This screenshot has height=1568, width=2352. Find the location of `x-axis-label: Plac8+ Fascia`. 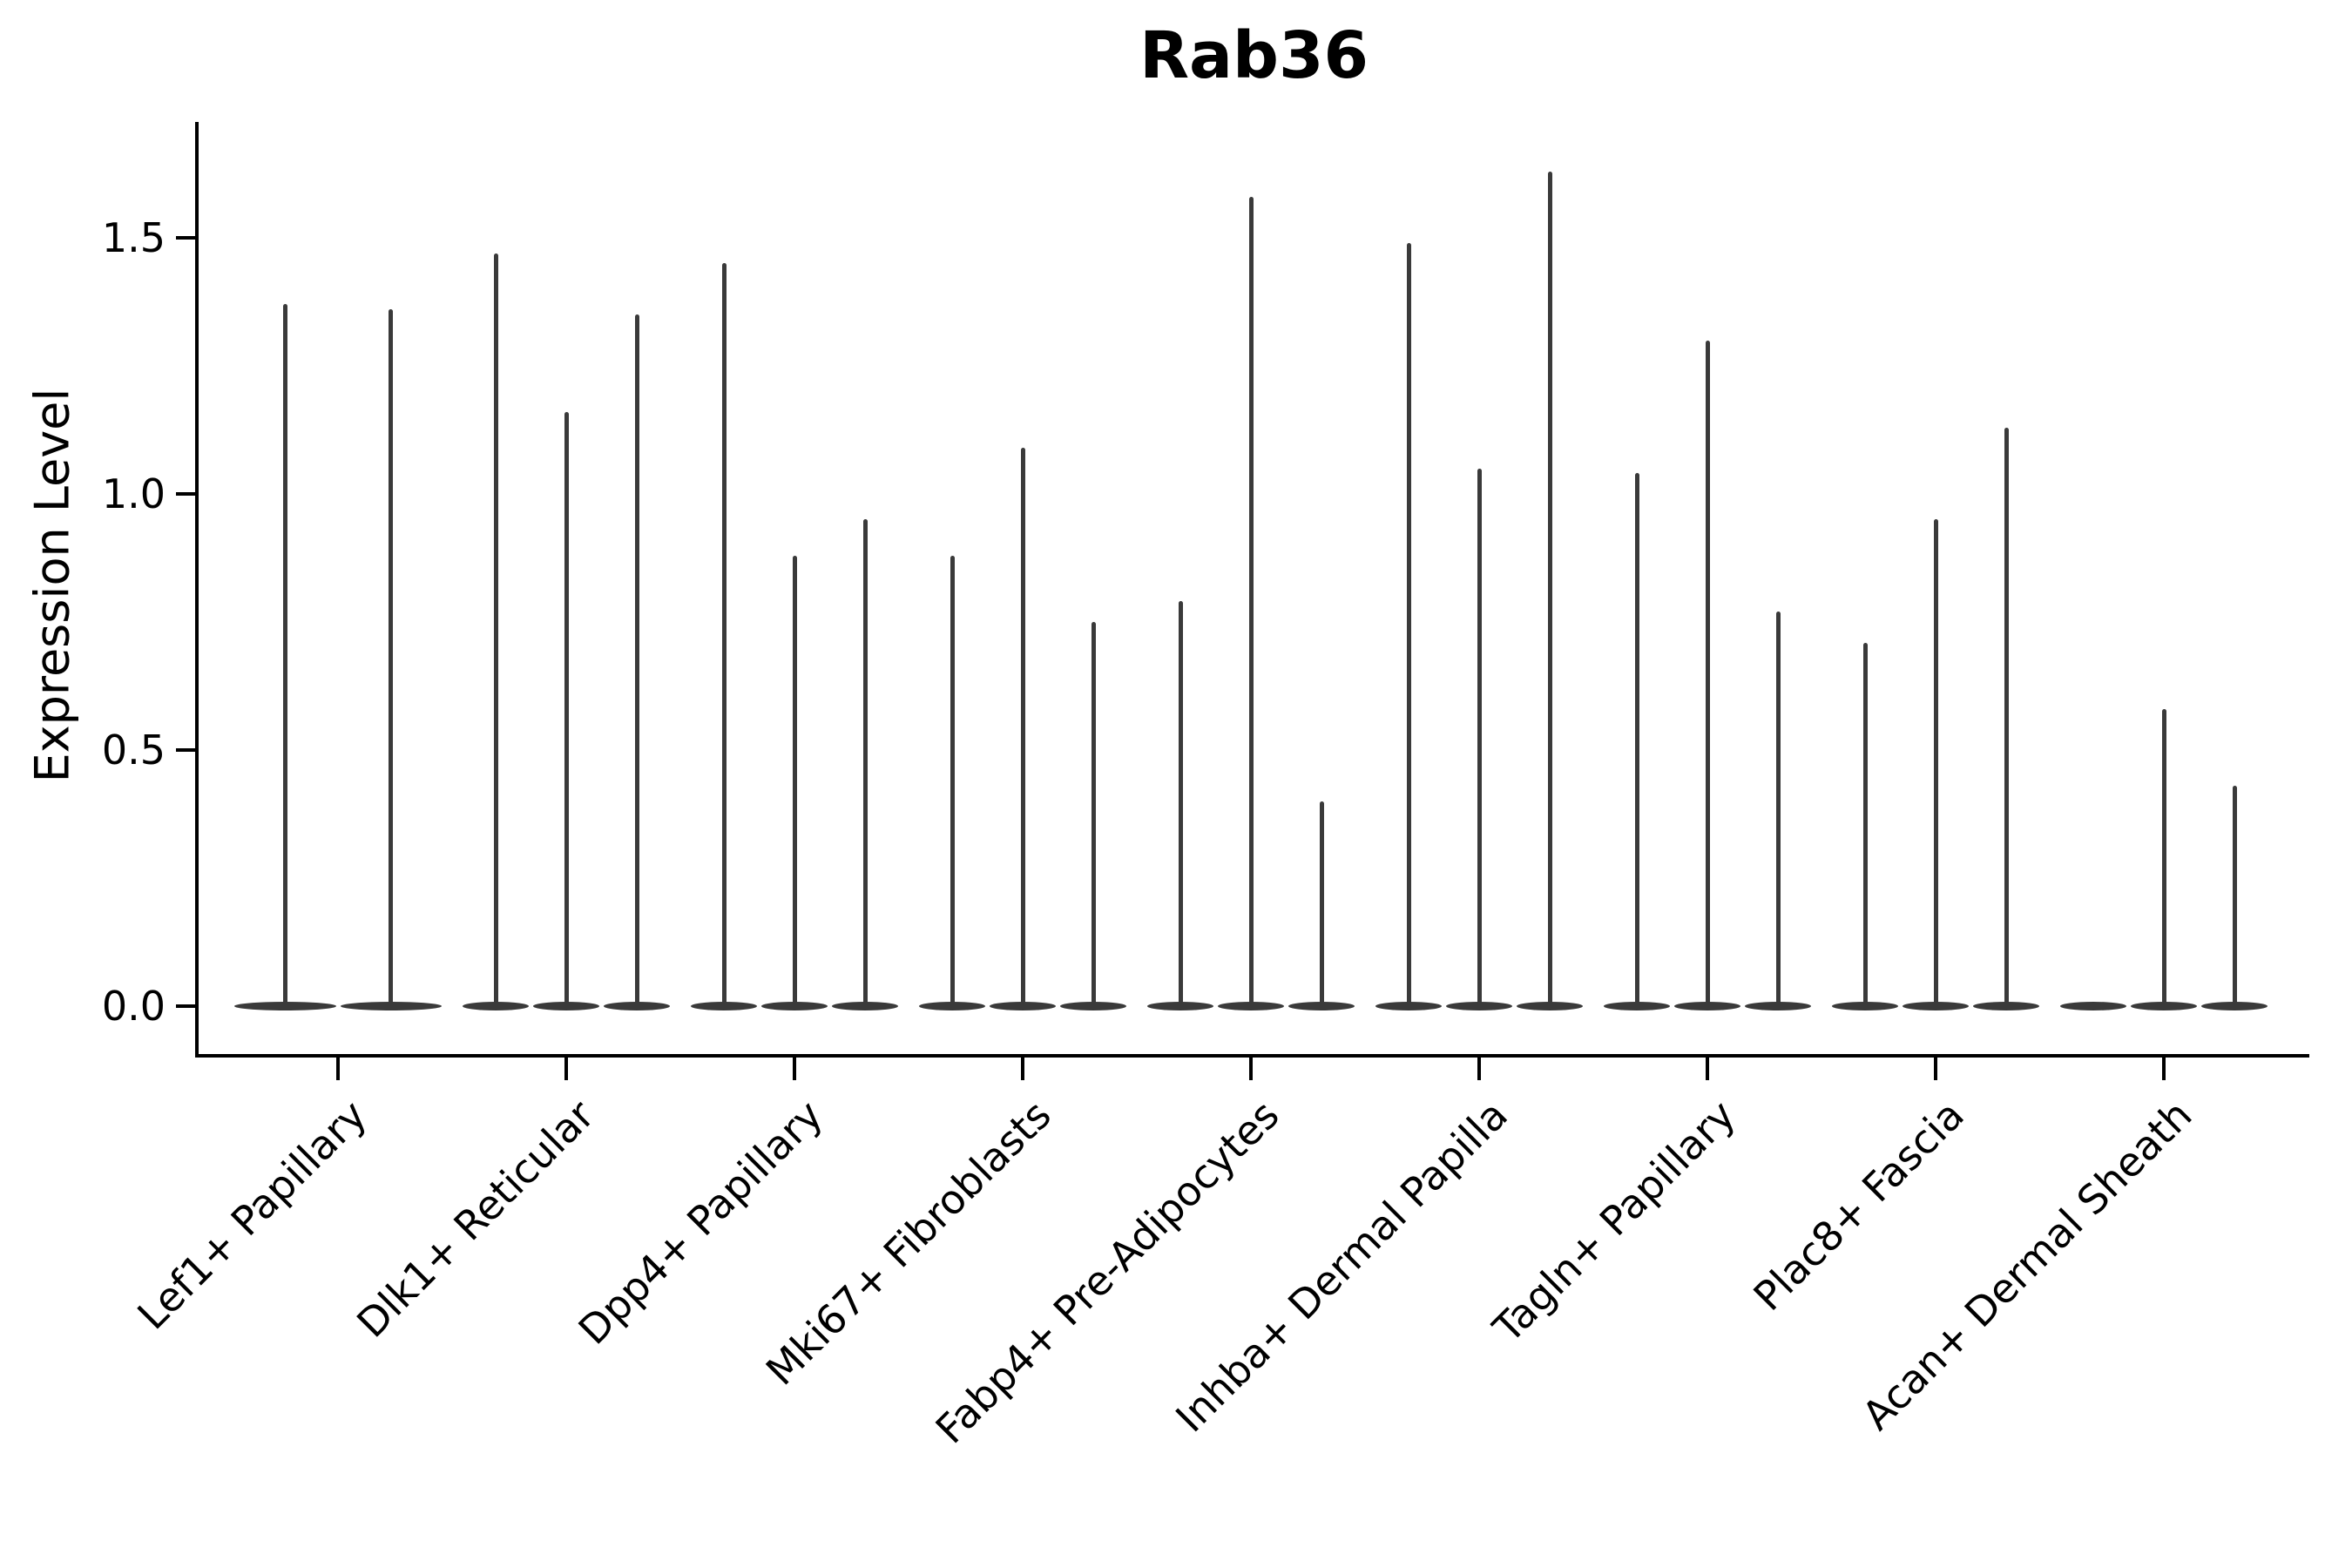

x-axis-label: Plac8+ Fascia is located at coordinates (1859, 1205).